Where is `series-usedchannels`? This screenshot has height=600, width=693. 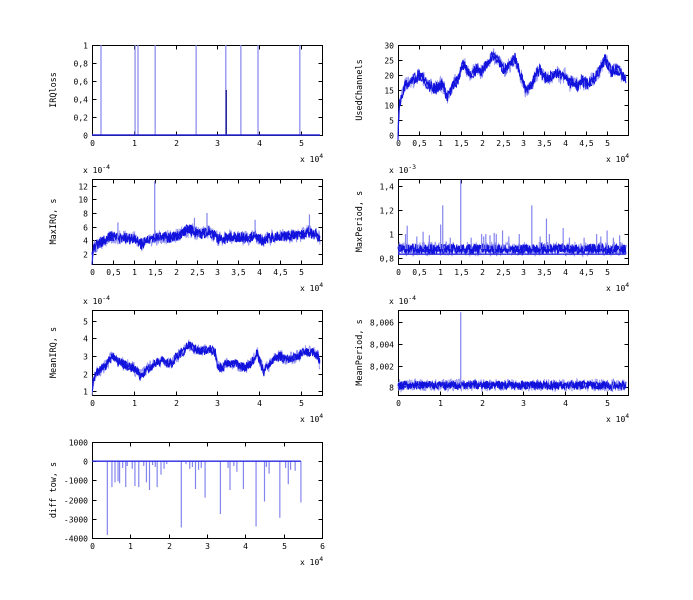 series-usedchannels is located at coordinates (512, 94).